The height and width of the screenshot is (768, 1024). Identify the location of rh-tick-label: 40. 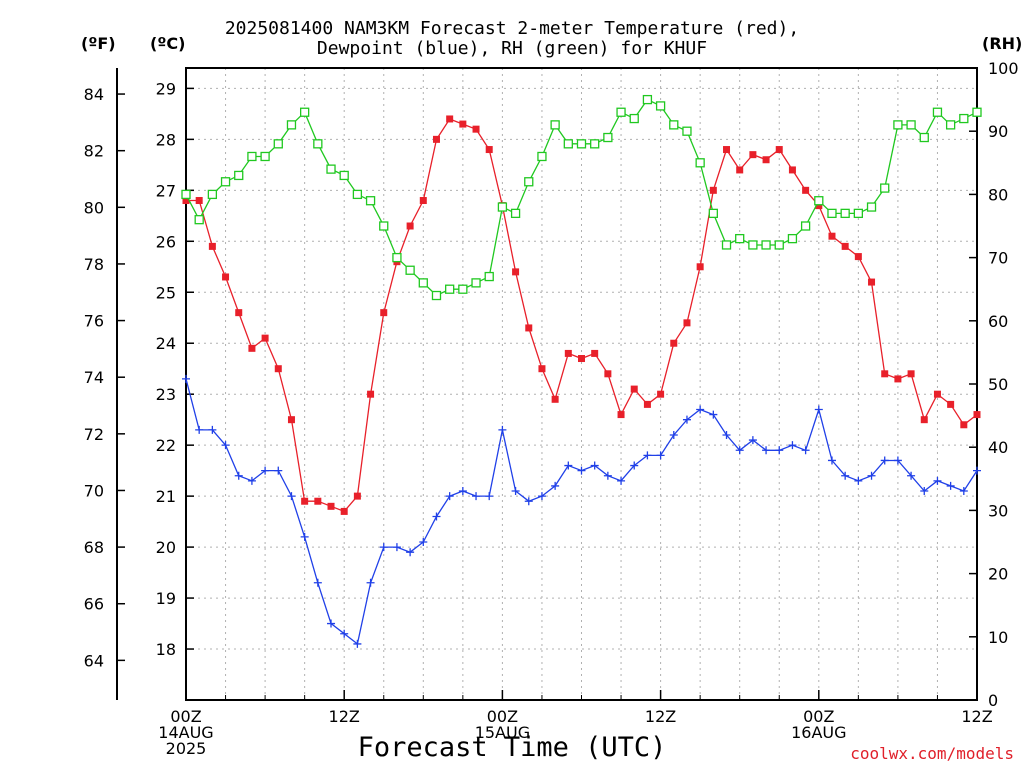
(998, 447).